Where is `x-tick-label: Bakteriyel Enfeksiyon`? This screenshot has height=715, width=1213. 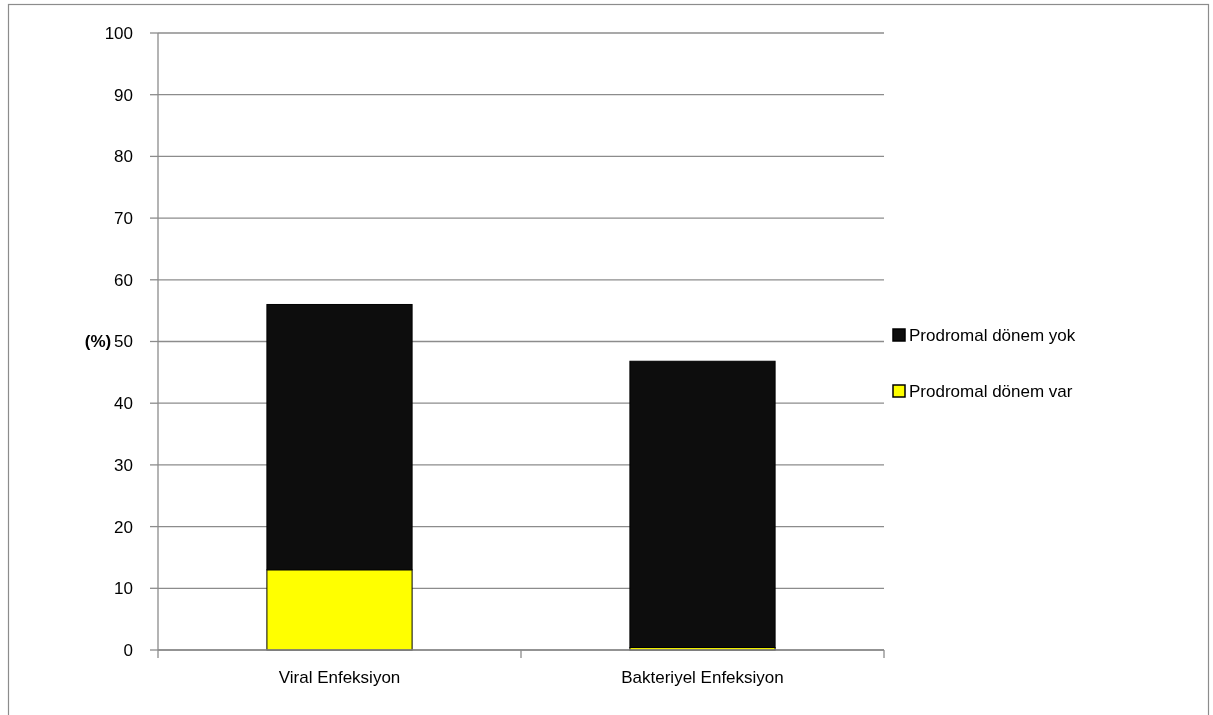
x-tick-label: Bakteriyel Enfeksiyon is located at coordinates (702, 677).